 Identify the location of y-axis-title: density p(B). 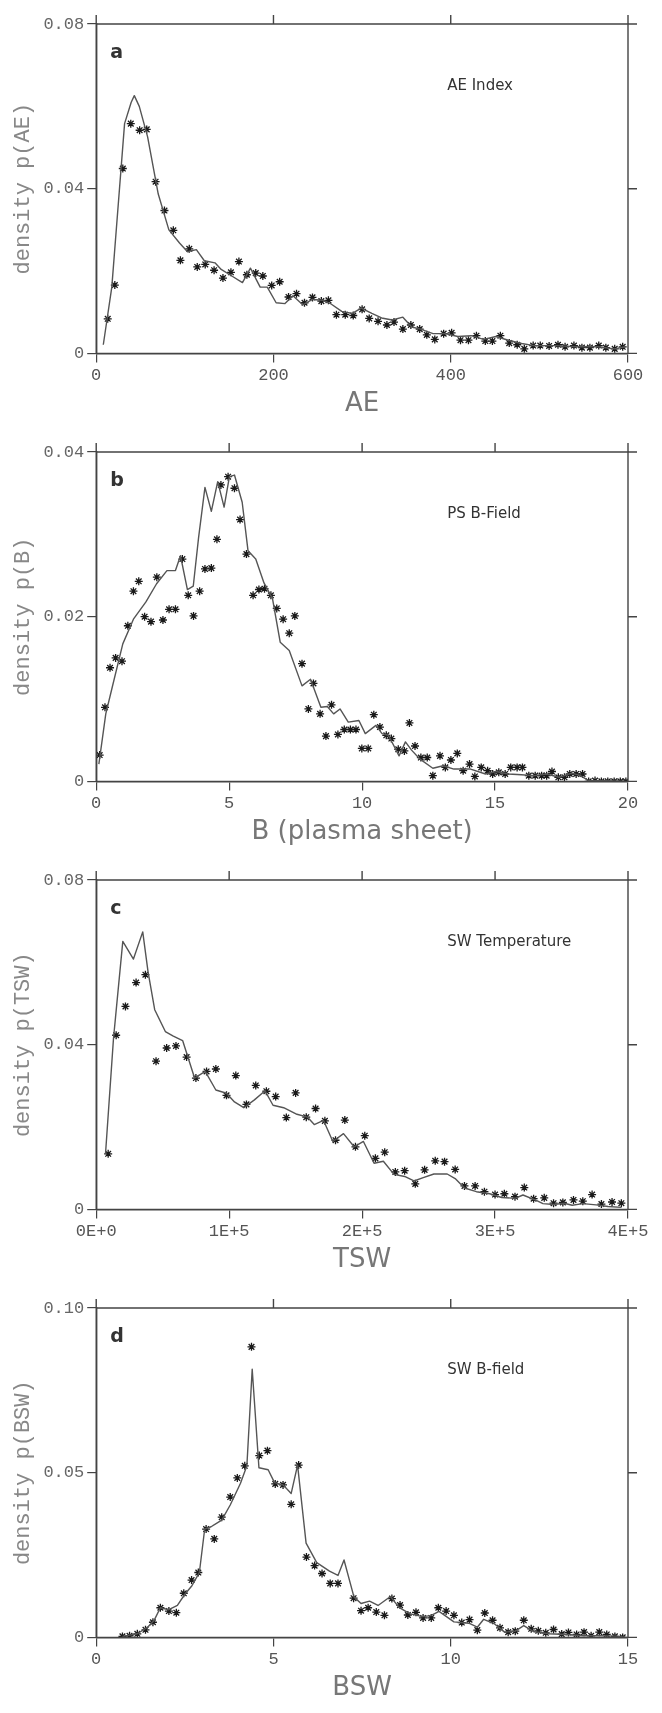
(24, 616).